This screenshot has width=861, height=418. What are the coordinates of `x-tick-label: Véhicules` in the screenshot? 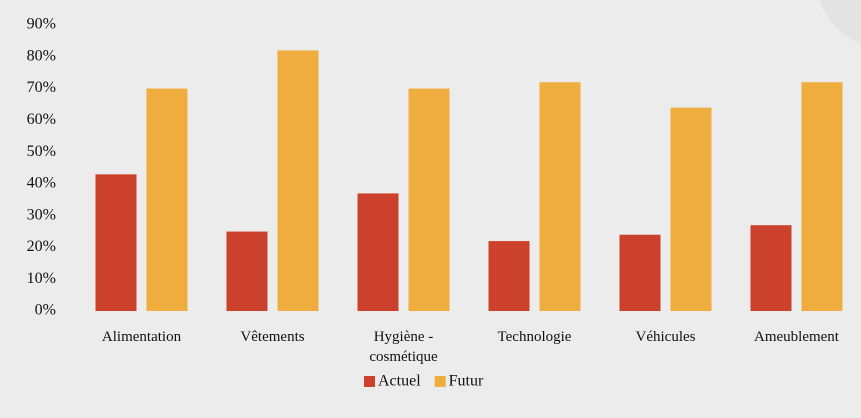 It's located at (665, 337).